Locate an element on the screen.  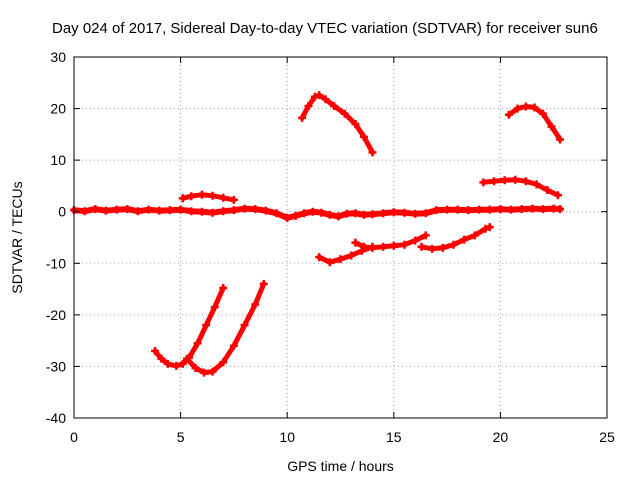
x-tick-label: 25 is located at coordinates (607, 437).